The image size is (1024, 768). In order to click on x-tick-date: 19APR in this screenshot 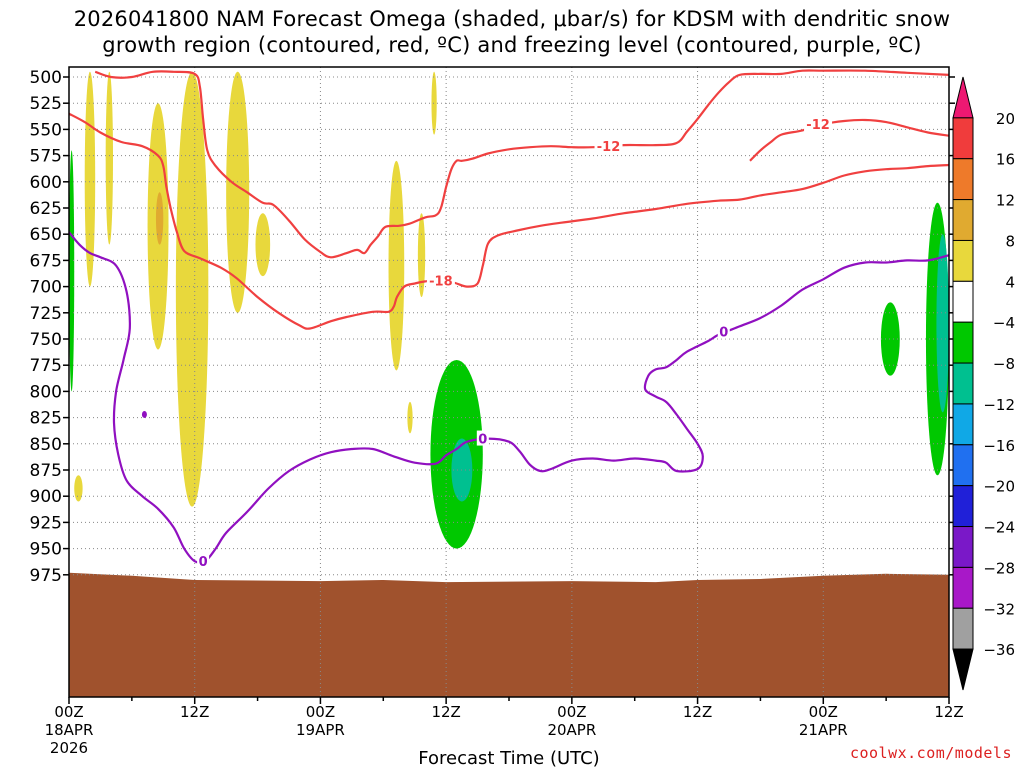, I will do `click(320, 730)`.